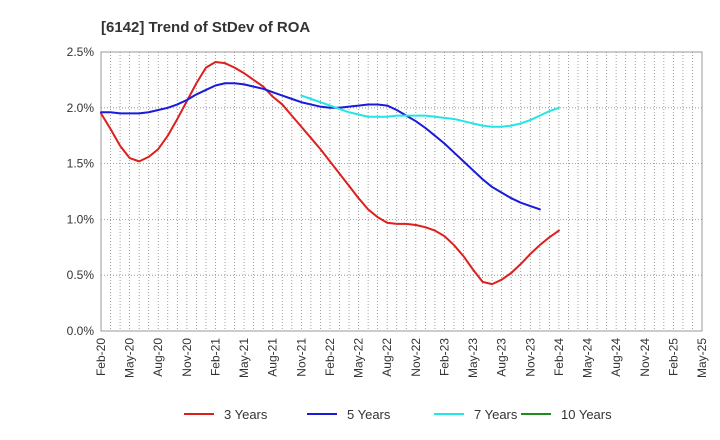  I want to click on x-tick-label: Nov-21, so click(301, 357).